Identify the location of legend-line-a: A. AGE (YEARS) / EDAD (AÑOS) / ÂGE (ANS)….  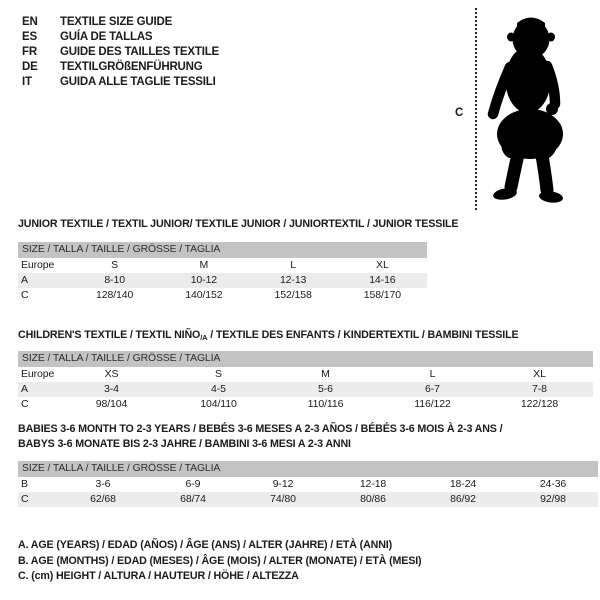
(205, 545).